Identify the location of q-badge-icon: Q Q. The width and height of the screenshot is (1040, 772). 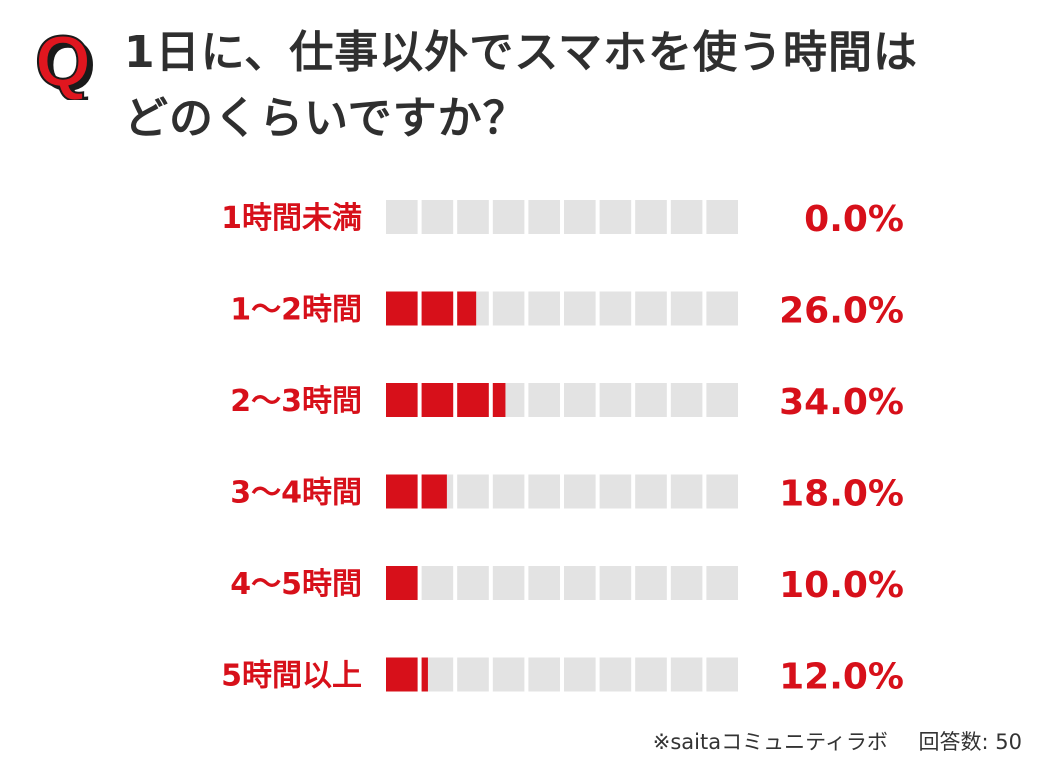
(65, 63).